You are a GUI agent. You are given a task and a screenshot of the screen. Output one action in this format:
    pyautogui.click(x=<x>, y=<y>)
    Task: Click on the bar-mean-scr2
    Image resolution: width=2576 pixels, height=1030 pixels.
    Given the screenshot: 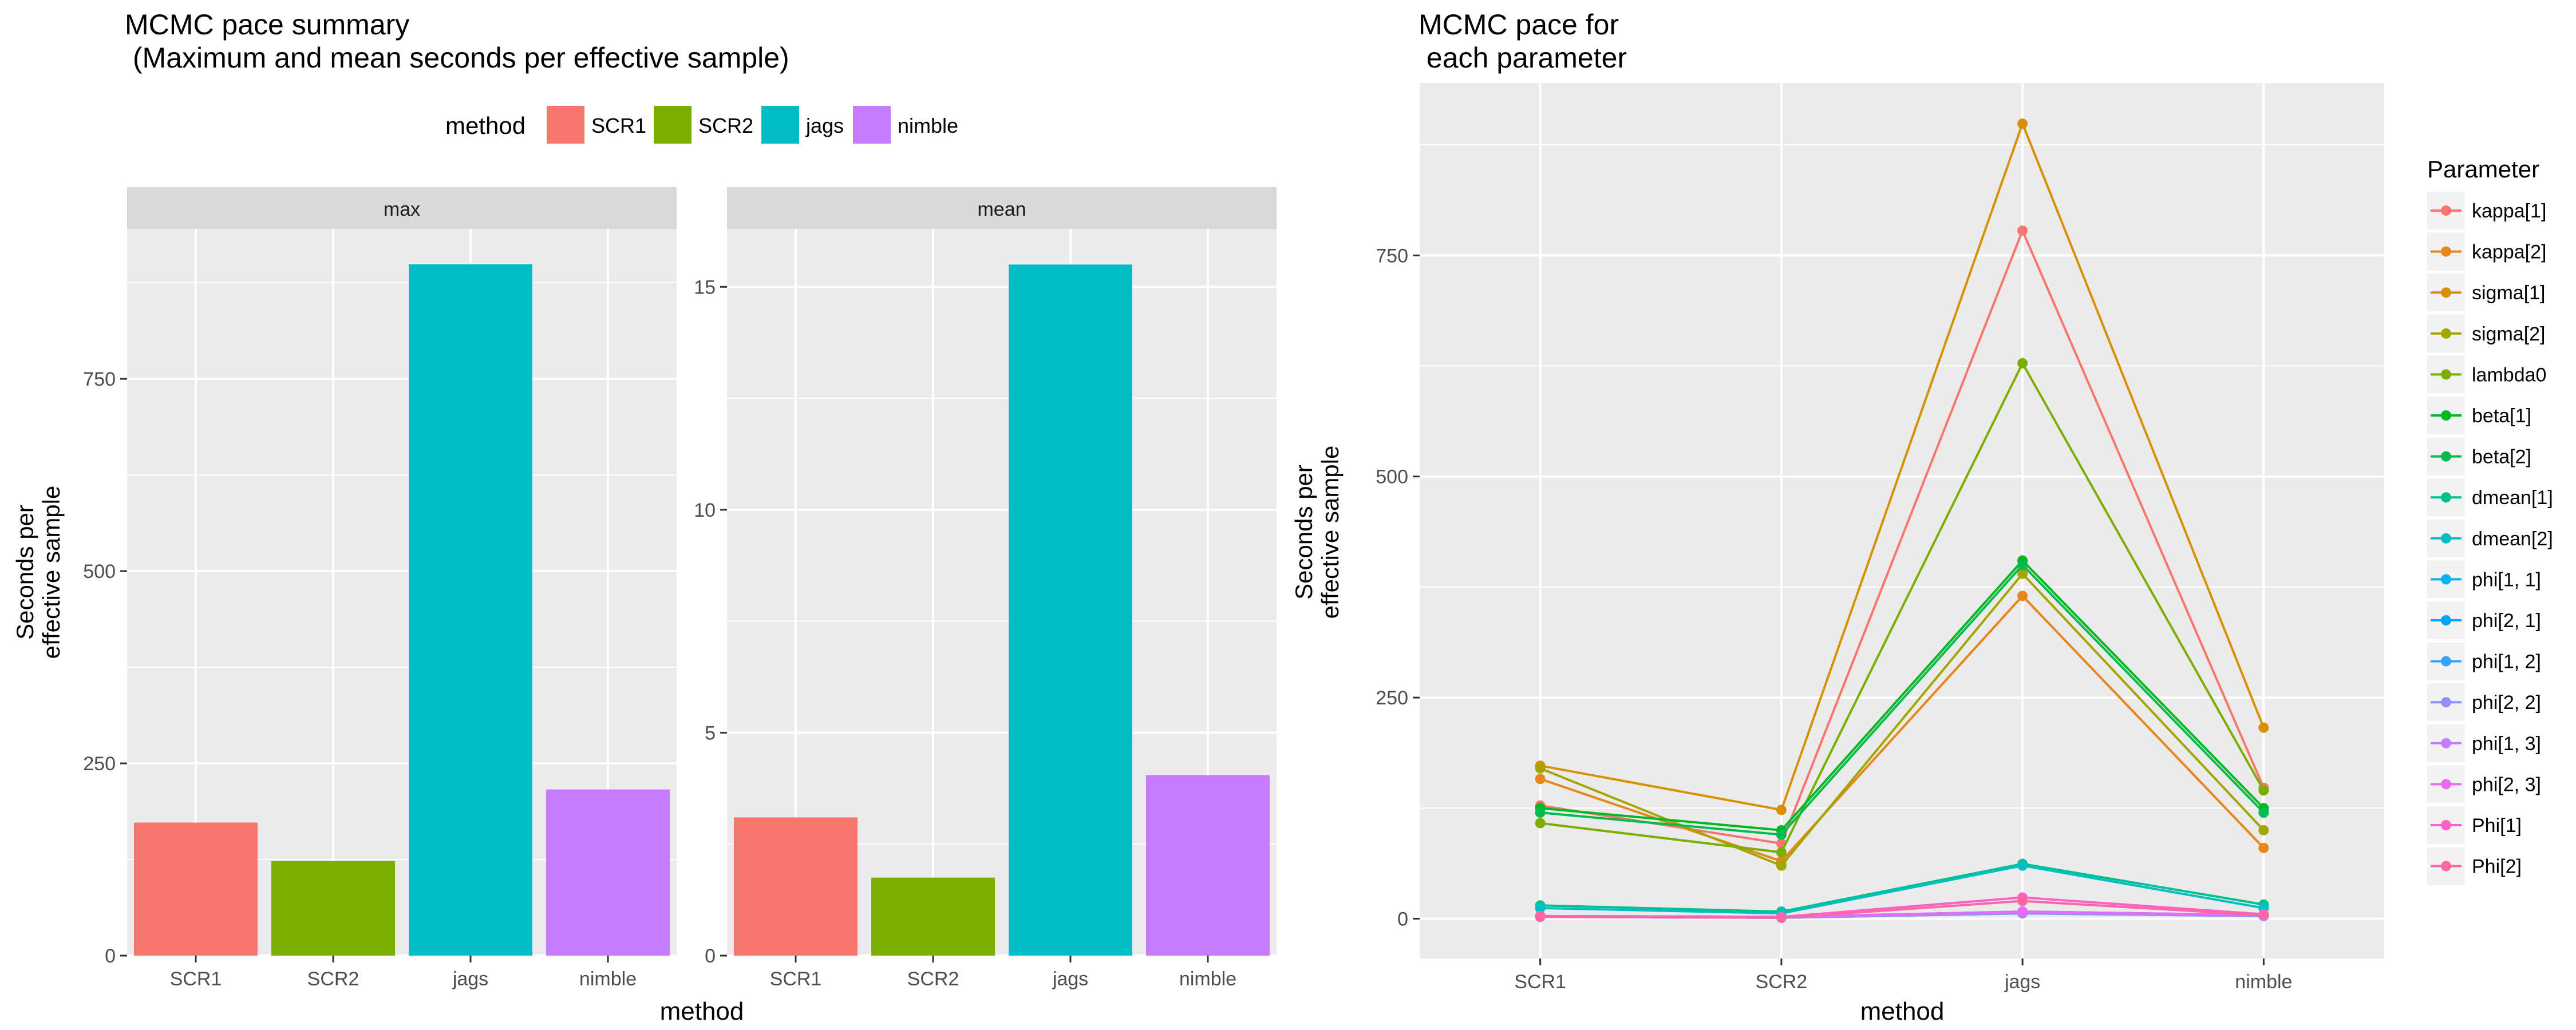 What is the action you would take?
    pyautogui.click(x=933, y=916)
    